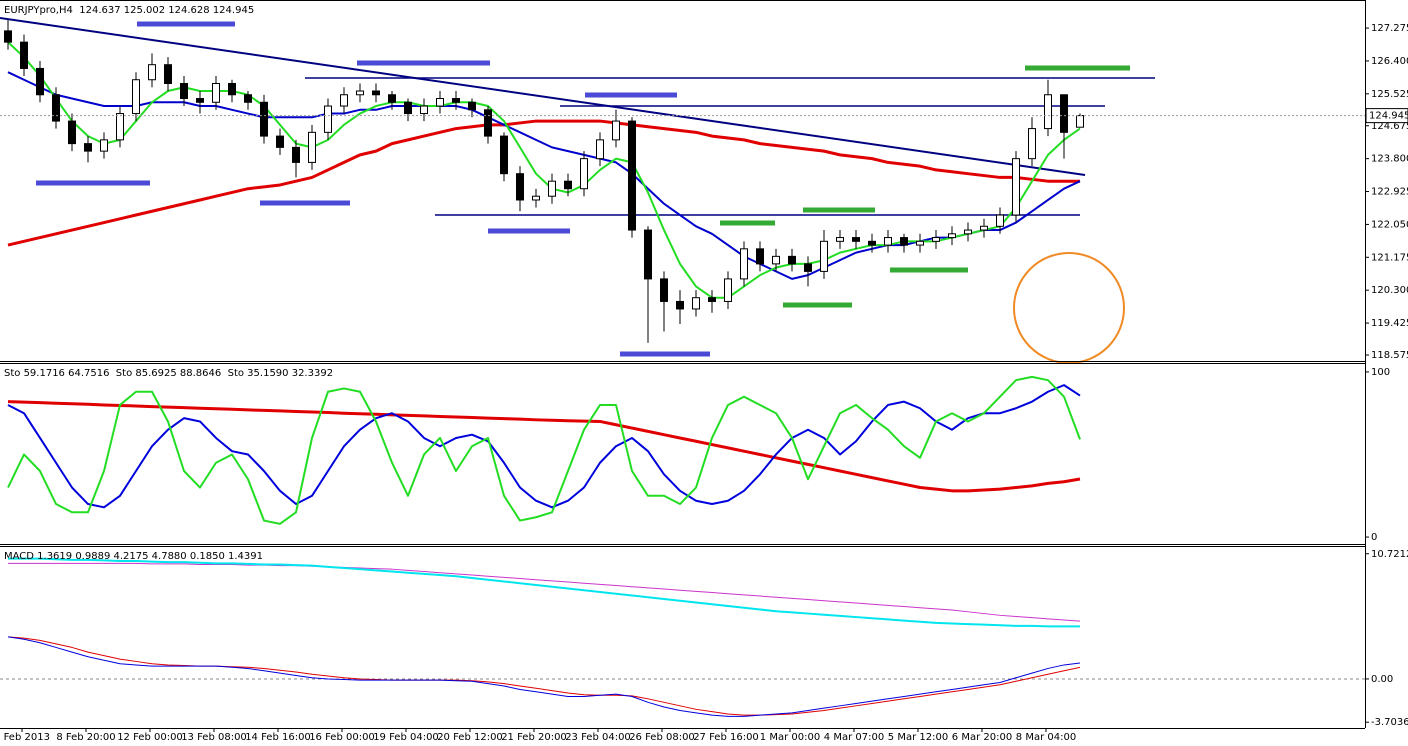  Describe the element at coordinates (85, 737) in the screenshot. I see `x-tick-label: 8 Feb 20:00` at that location.